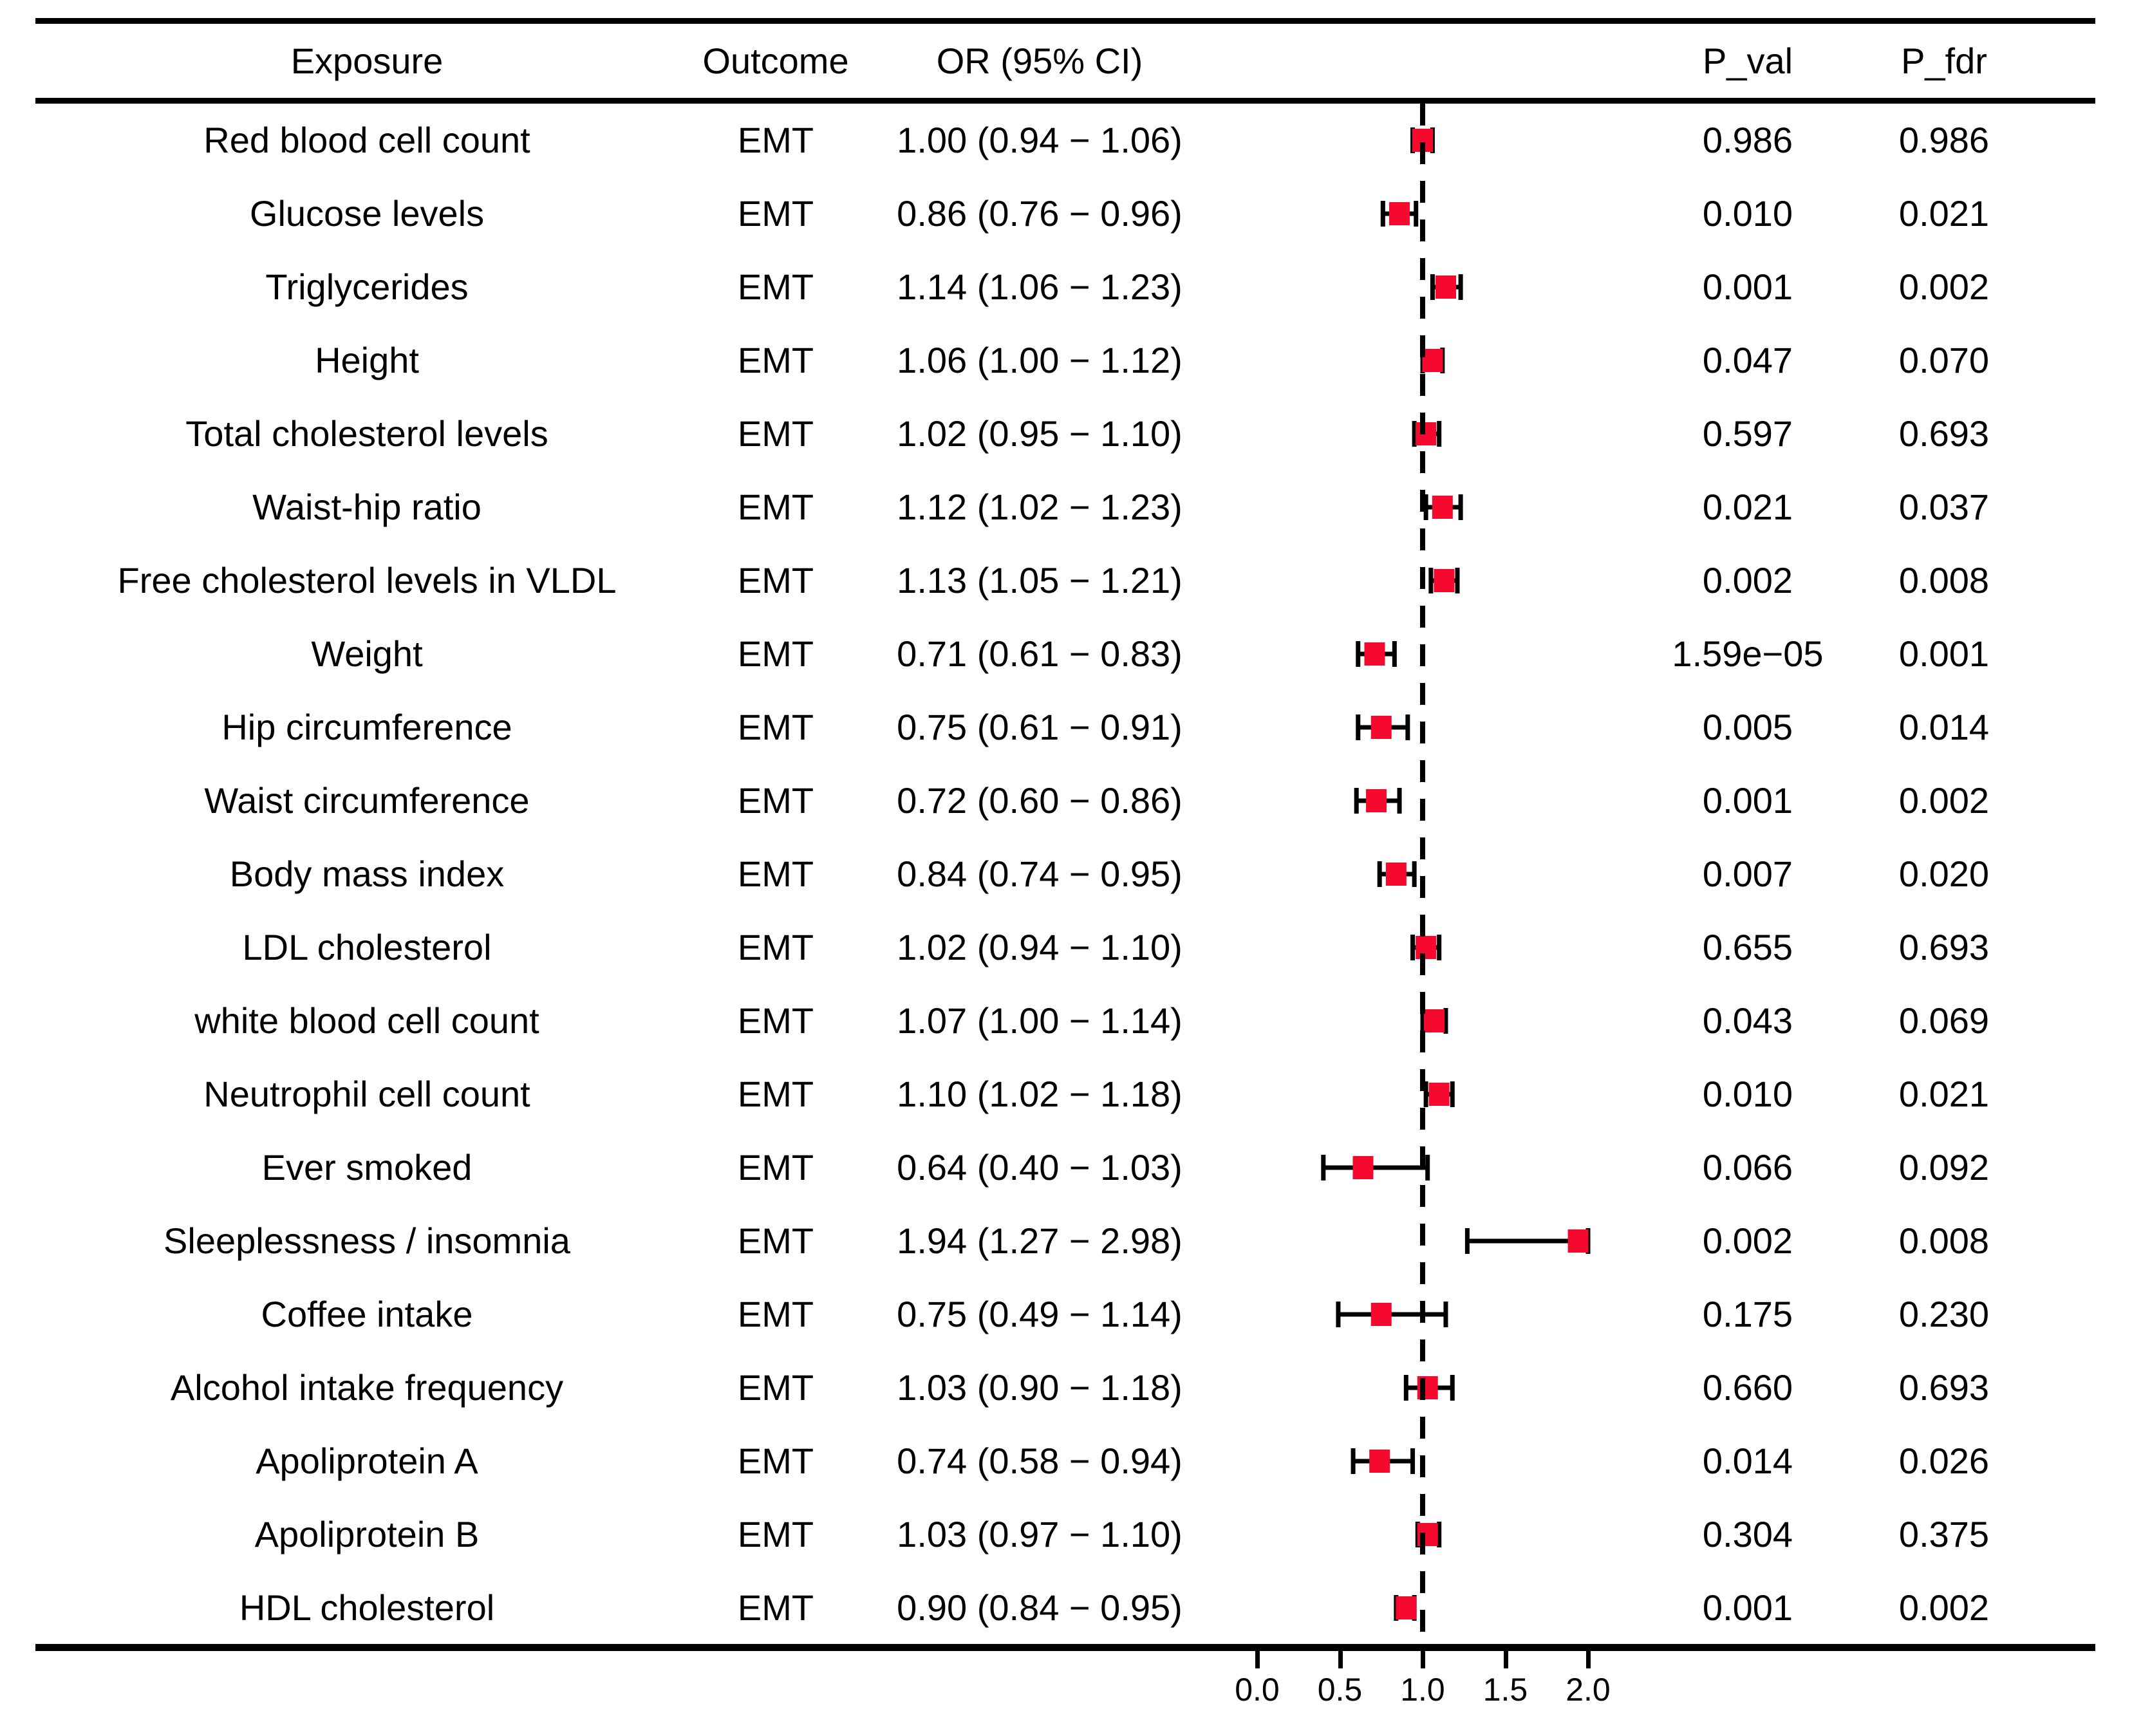 The image size is (2132, 1736). Describe the element at coordinates (367, 507) in the screenshot. I see `exposure-label: Waist-hip ratio` at that location.